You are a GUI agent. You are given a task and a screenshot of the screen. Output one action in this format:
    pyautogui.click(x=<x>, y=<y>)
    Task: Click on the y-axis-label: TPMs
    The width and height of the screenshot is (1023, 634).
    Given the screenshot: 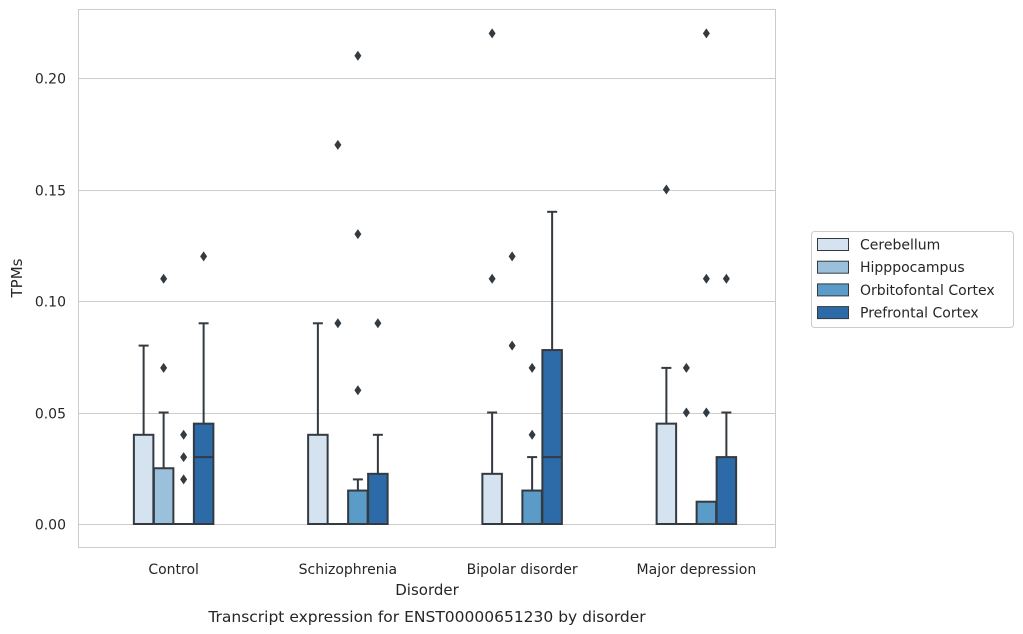 What is the action you would take?
    pyautogui.click(x=17, y=278)
    